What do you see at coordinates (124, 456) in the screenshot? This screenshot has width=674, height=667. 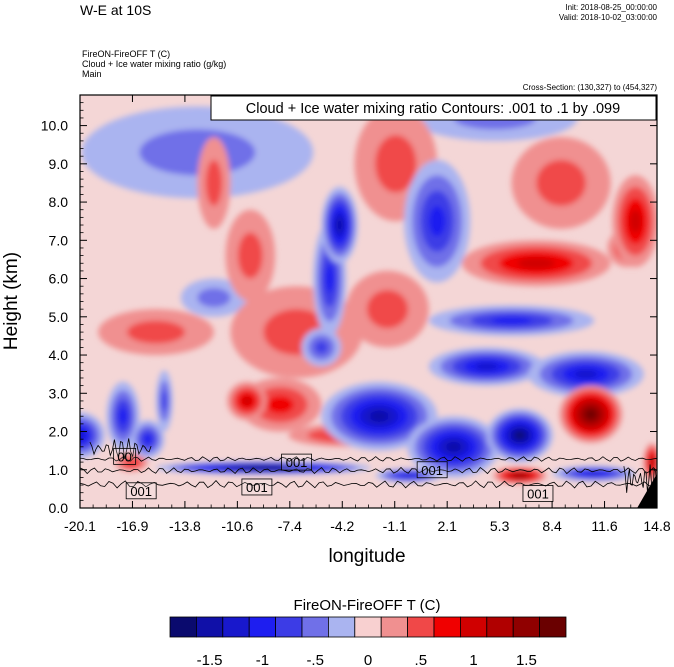 I see `contour-label-0: 00` at bounding box center [124, 456].